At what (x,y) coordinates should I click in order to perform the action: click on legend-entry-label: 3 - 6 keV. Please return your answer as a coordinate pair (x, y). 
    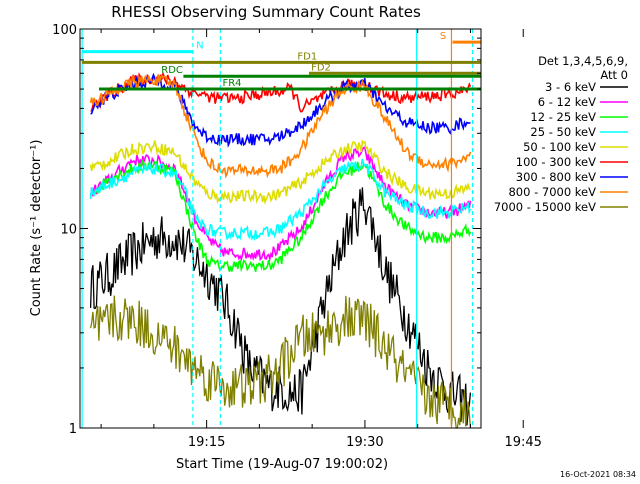
    Looking at the image, I should click on (570, 87).